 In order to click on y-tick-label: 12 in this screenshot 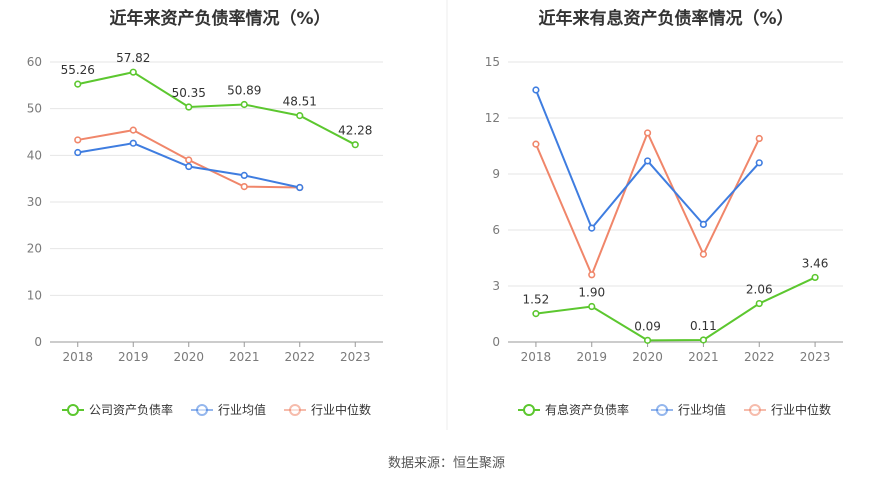, I will do `click(492, 118)`.